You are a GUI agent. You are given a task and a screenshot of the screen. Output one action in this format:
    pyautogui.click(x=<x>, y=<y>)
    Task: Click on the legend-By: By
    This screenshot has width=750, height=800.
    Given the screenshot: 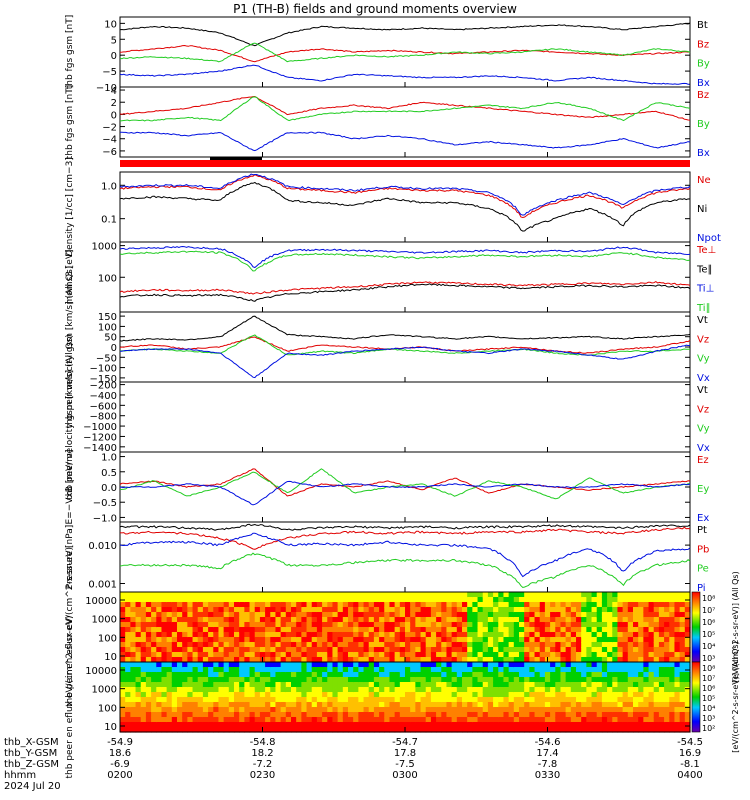 What is the action you would take?
    pyautogui.click(x=703, y=124)
    